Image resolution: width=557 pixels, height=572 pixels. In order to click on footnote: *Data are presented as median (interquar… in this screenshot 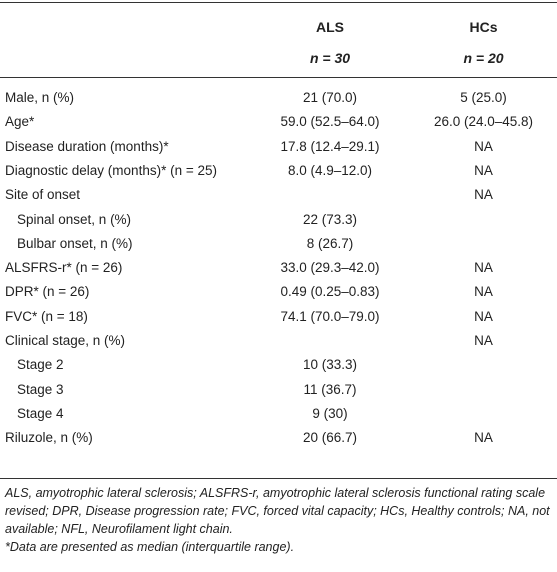, I will do `click(150, 547)`.